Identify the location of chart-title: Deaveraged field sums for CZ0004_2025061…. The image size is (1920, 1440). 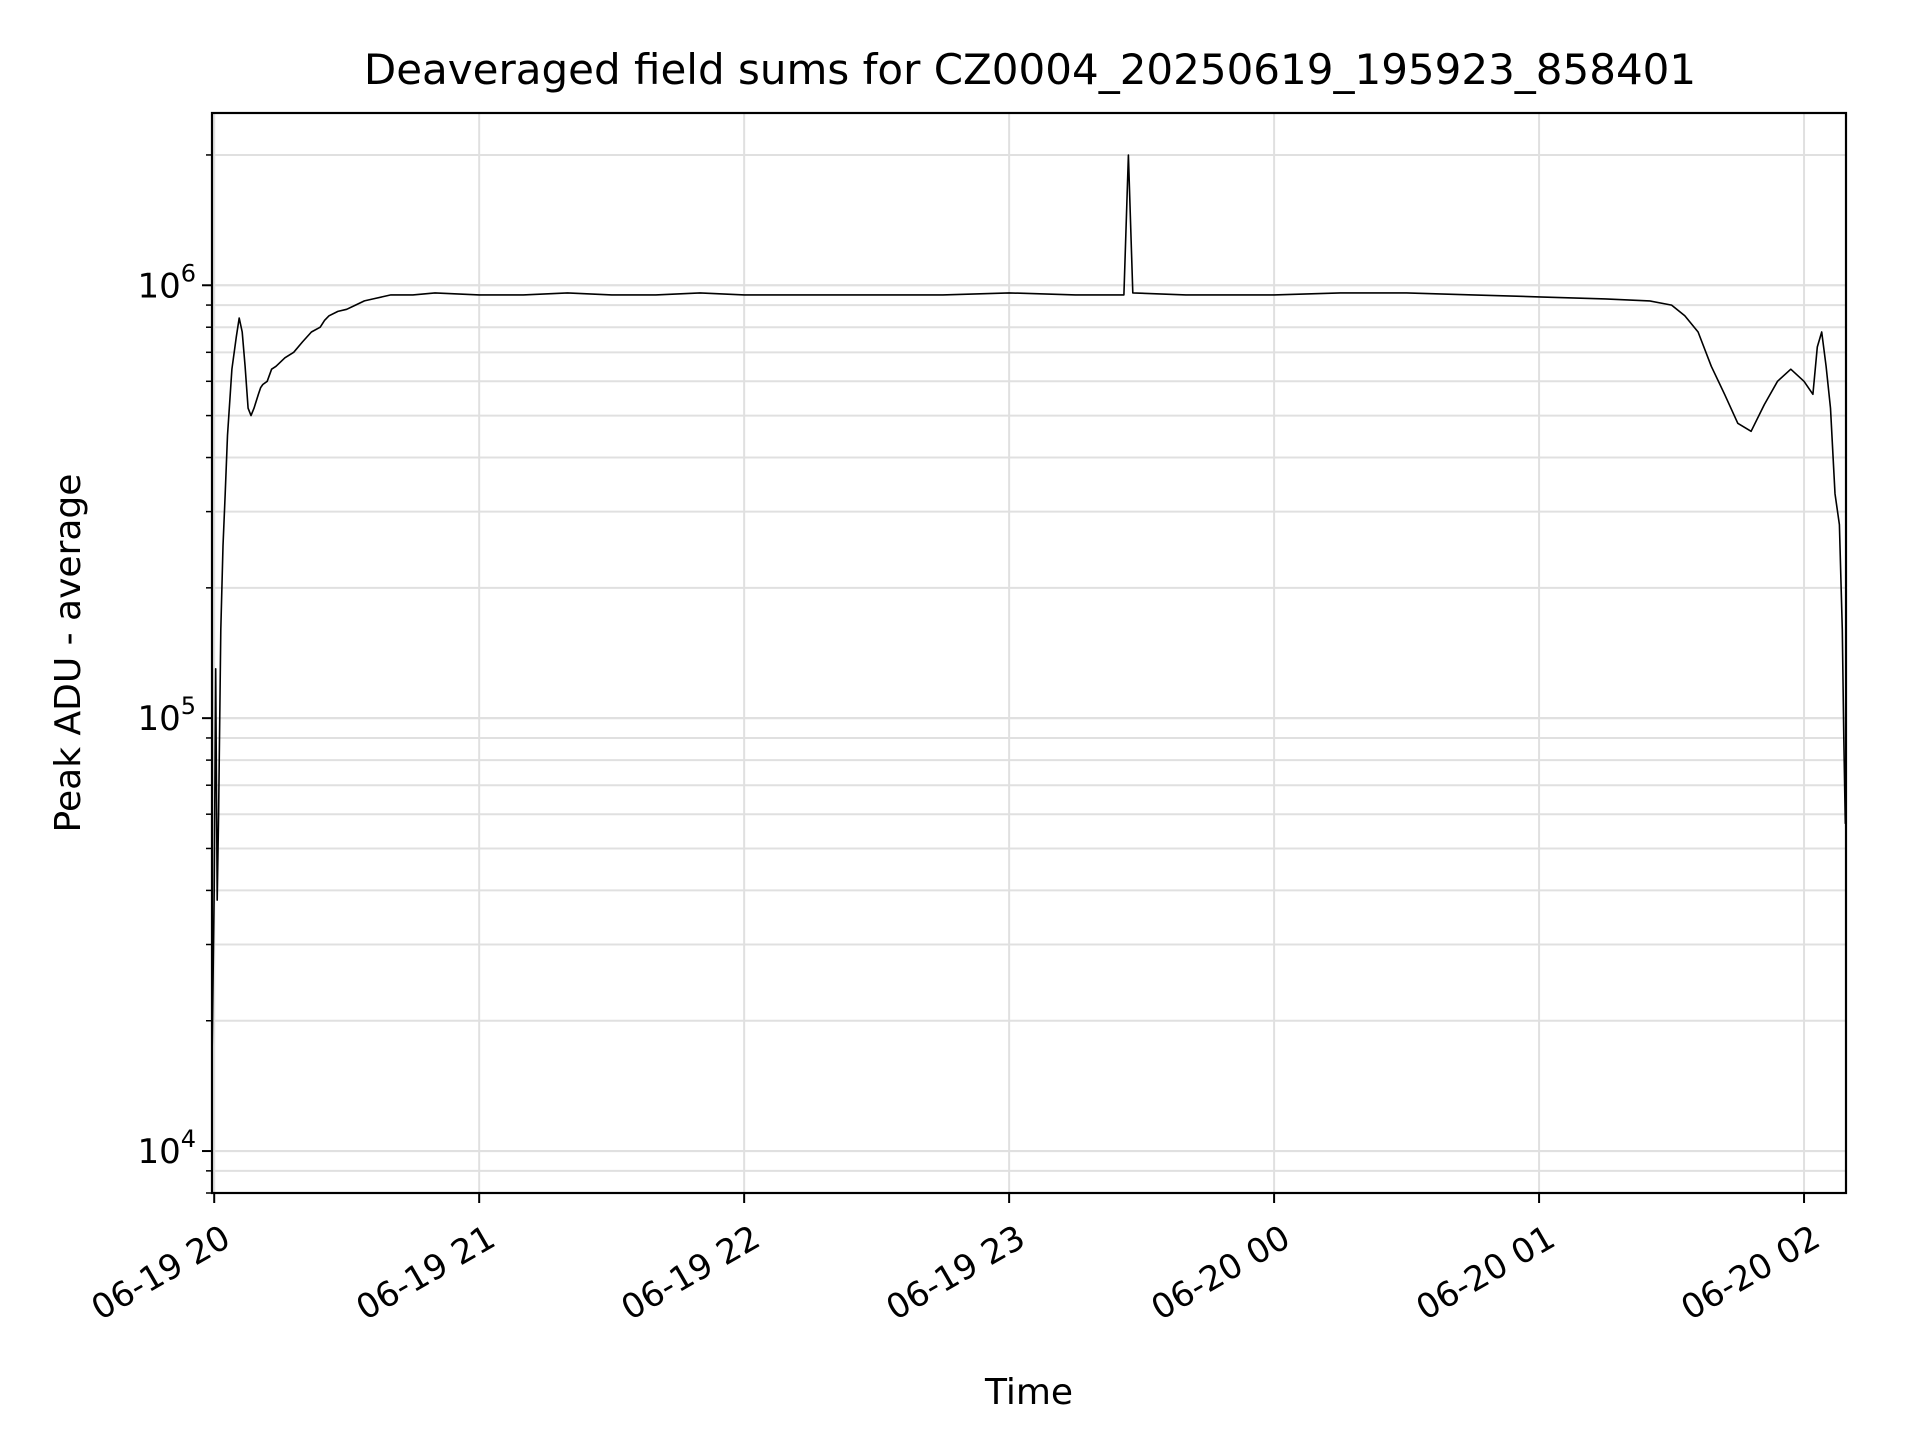
(1030, 69).